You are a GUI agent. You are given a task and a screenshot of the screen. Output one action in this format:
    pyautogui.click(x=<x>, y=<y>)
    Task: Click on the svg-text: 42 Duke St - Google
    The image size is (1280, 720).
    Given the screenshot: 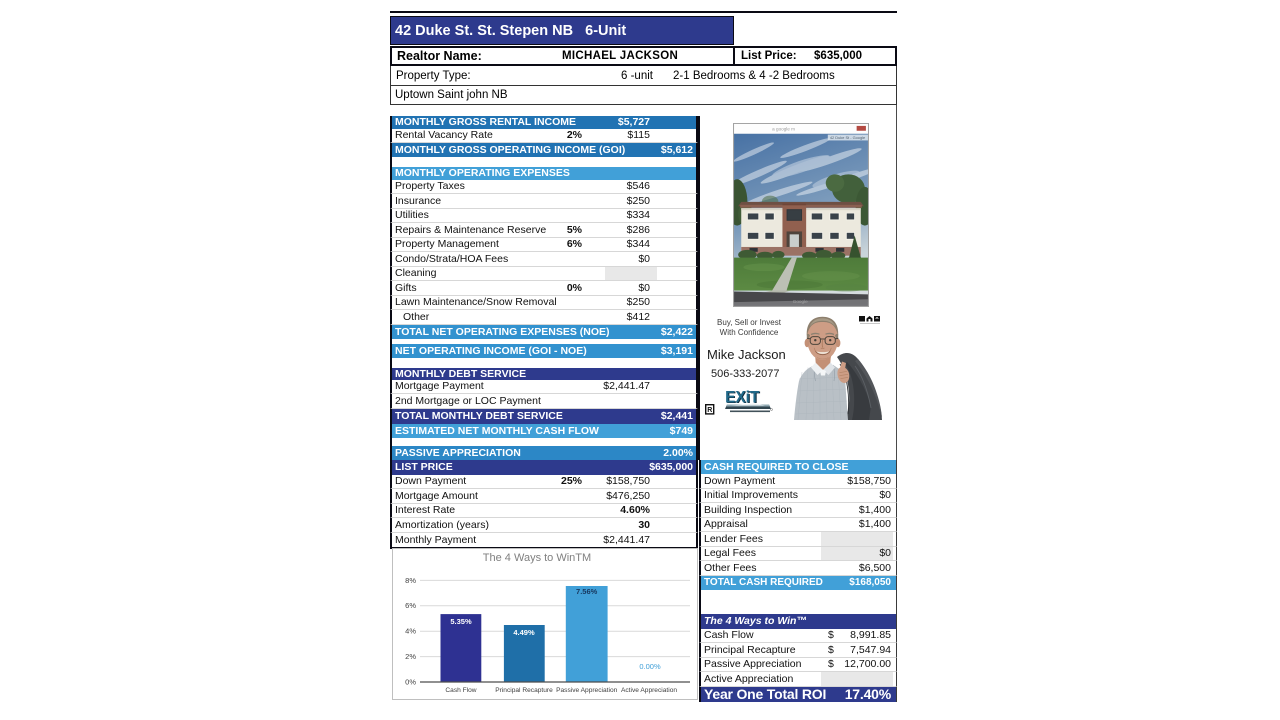 What is the action you would take?
    pyautogui.click(x=847, y=138)
    